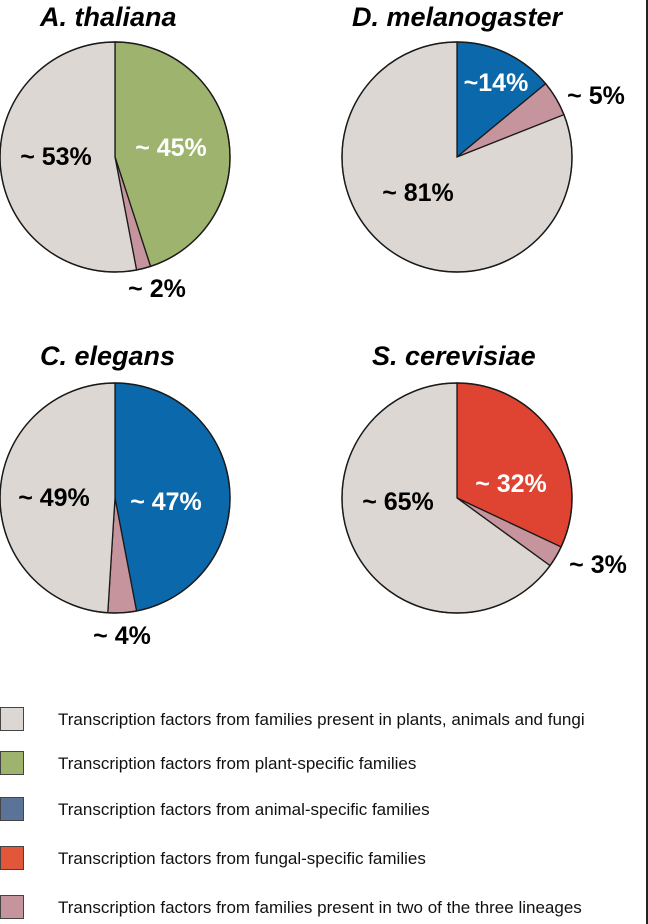  Describe the element at coordinates (107, 356) in the screenshot. I see `chart-title: C. elegans` at that location.